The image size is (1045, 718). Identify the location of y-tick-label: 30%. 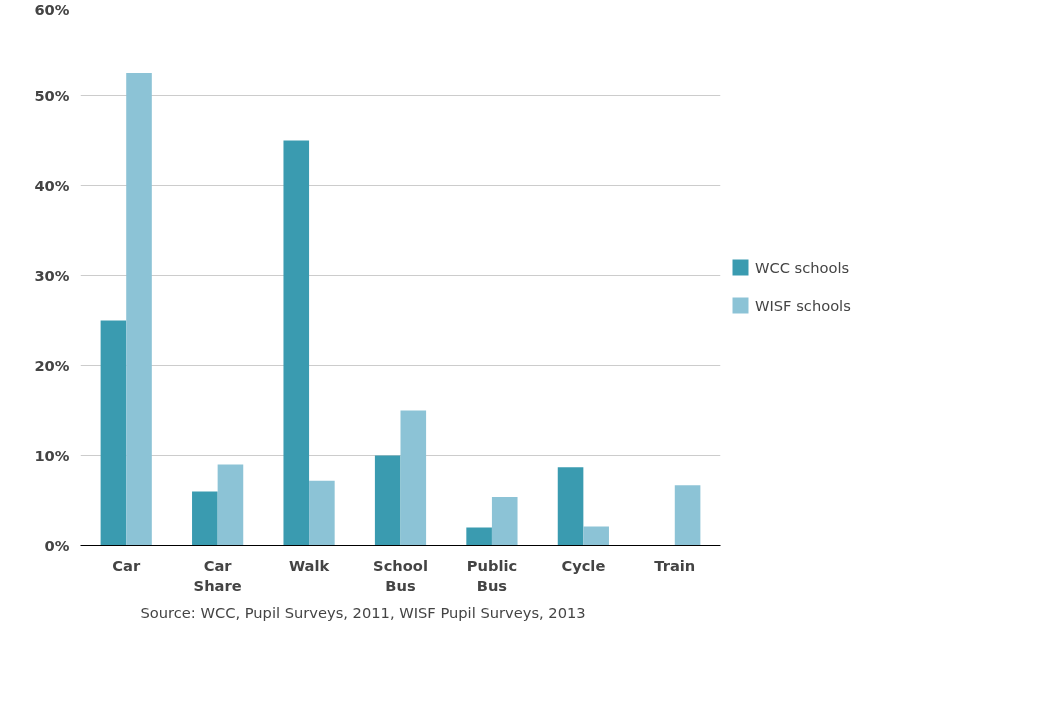
(52, 275).